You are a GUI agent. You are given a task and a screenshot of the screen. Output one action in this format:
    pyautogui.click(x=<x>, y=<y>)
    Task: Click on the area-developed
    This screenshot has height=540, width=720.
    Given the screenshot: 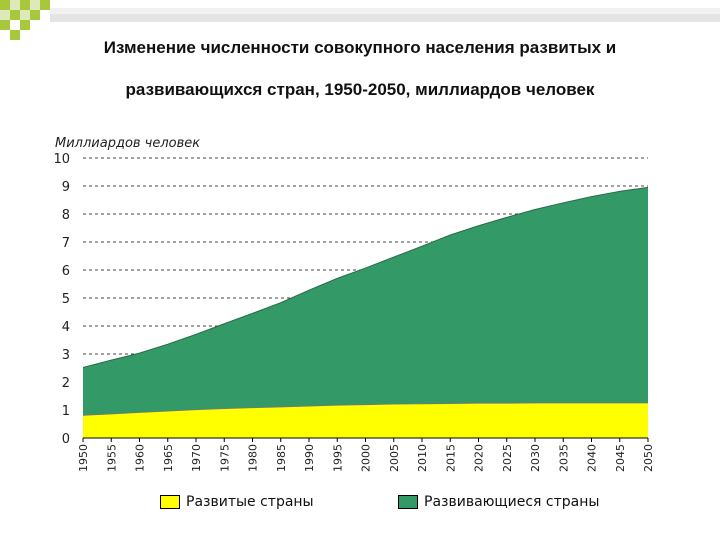 What is the action you would take?
    pyautogui.click(x=365, y=420)
    